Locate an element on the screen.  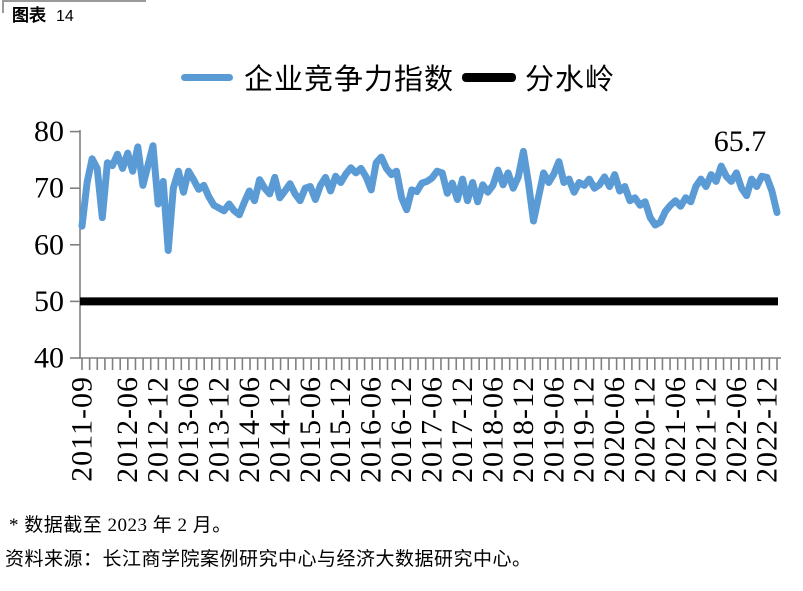
x-tick-label: 2016-12 is located at coordinates (401, 429).